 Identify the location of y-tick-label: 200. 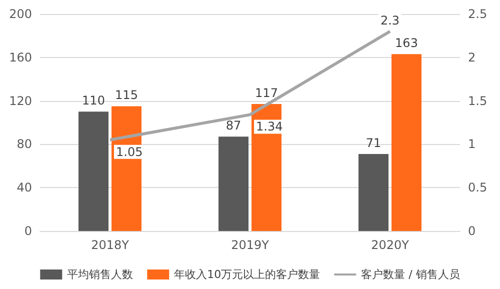
(20, 14).